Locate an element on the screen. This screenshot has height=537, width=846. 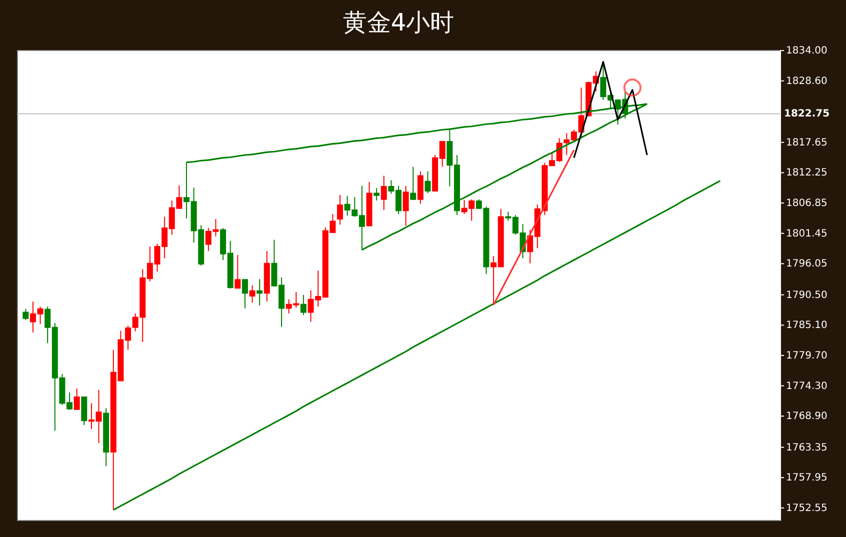
y-tick-label: 1796.05 is located at coordinates (807, 264).